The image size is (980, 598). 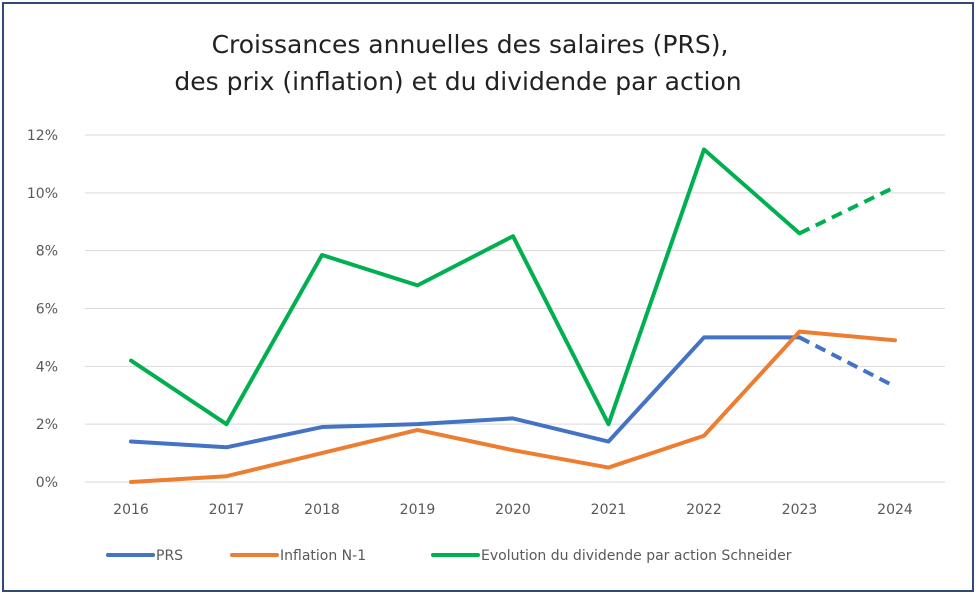 What do you see at coordinates (800, 510) in the screenshot?
I see `x-tick-label: 2023` at bounding box center [800, 510].